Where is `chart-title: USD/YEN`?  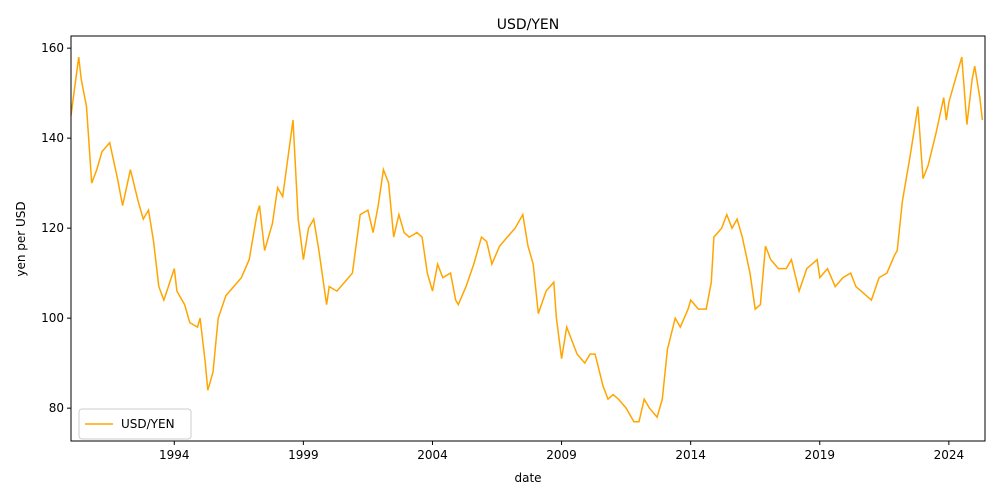
chart-title: USD/YEN is located at coordinates (528, 25).